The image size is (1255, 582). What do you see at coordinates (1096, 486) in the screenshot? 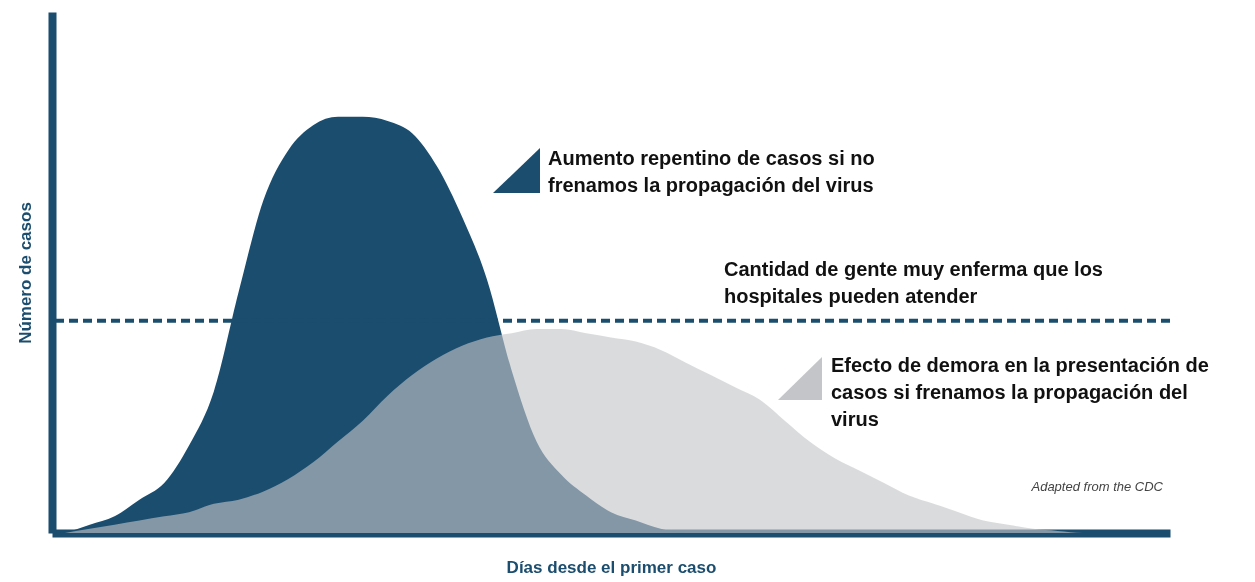
I see `annotation: Adapted from the CDC` at bounding box center [1096, 486].